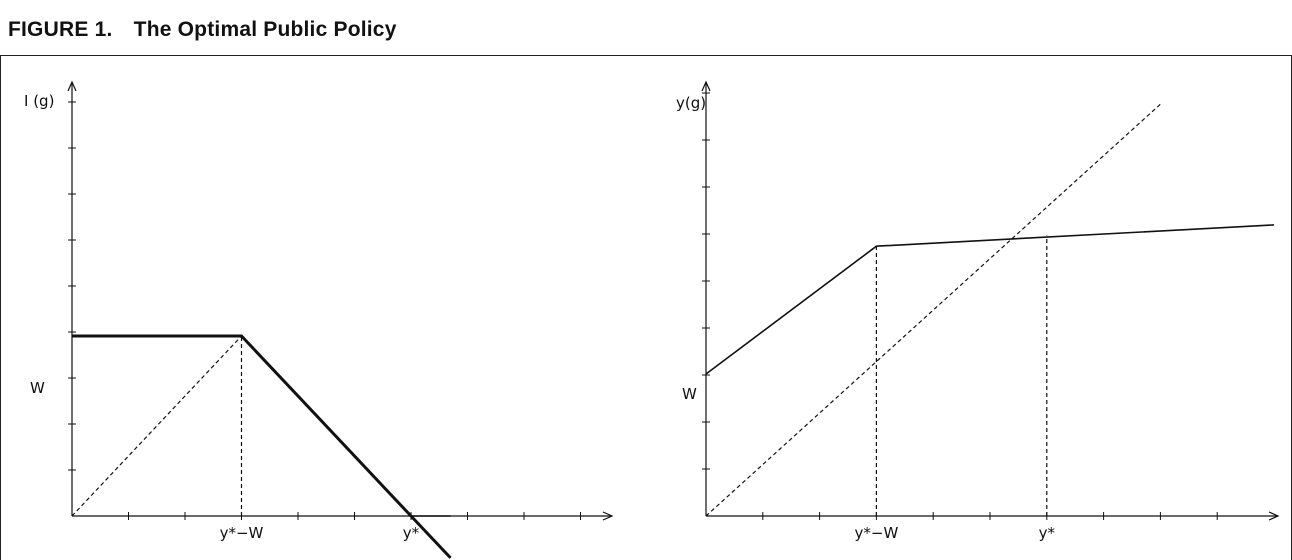 Image resolution: width=1292 pixels, height=560 pixels. What do you see at coordinates (202, 29) in the screenshot?
I see `figure-title: FIGURE 1. The Optimal Public Policy` at bounding box center [202, 29].